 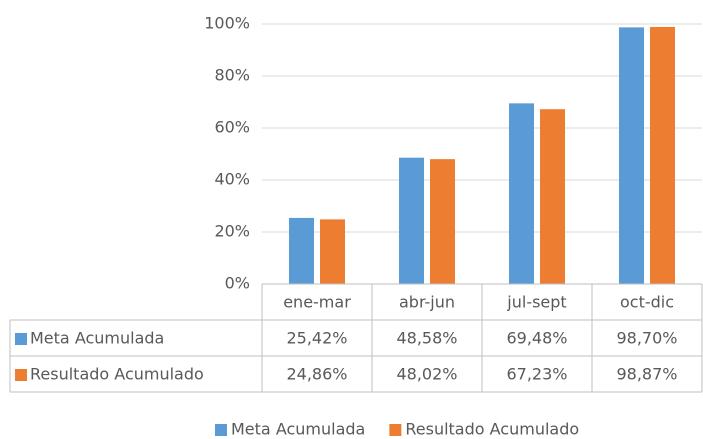 I want to click on table-cell: 98,70%, so click(x=646, y=338).